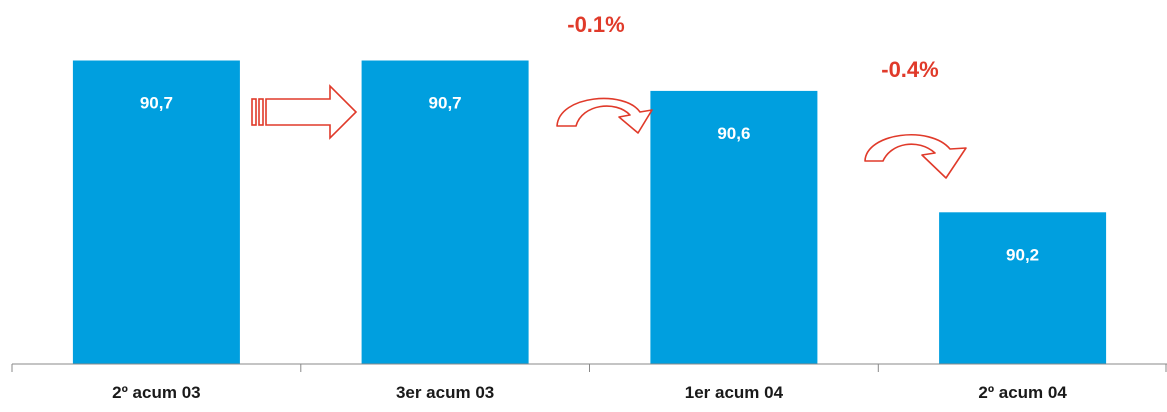  Describe the element at coordinates (156, 392) in the screenshot. I see `x-tick-label: 2º acum 03` at that location.